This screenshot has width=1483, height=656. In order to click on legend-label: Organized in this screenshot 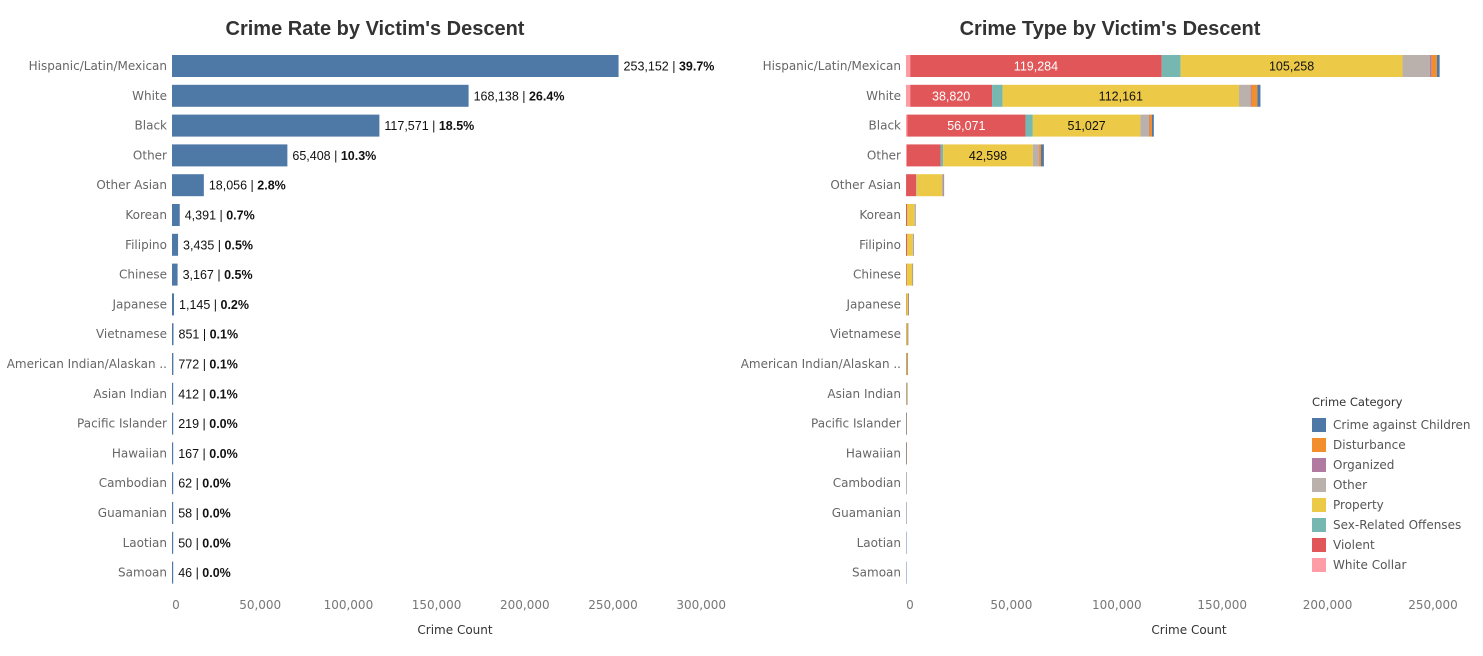, I will do `click(1364, 465)`.